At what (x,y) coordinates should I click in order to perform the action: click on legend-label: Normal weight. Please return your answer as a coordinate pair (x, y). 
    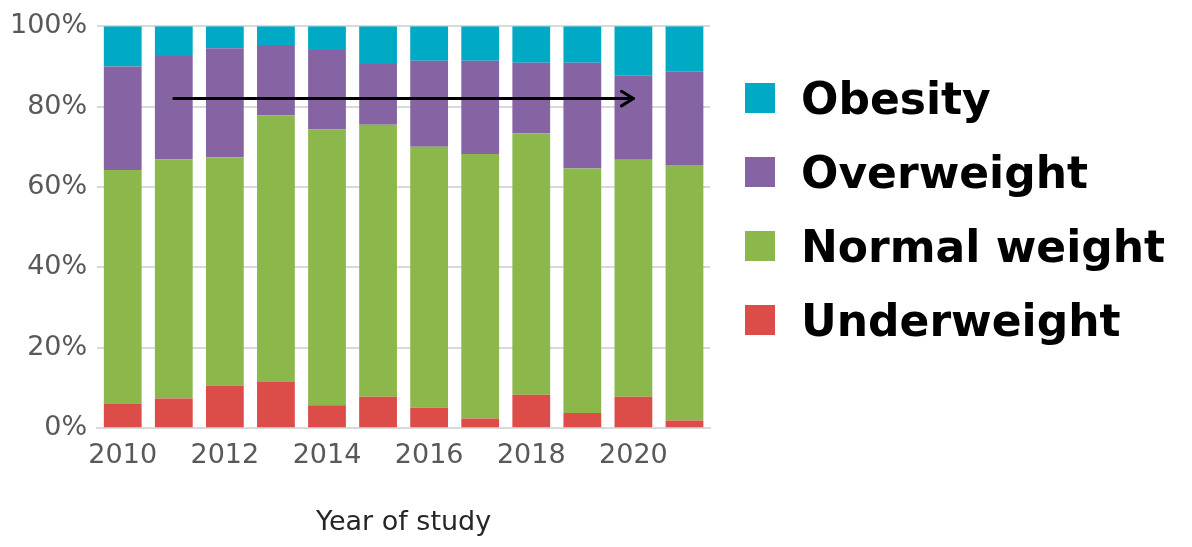
    Looking at the image, I should click on (983, 246).